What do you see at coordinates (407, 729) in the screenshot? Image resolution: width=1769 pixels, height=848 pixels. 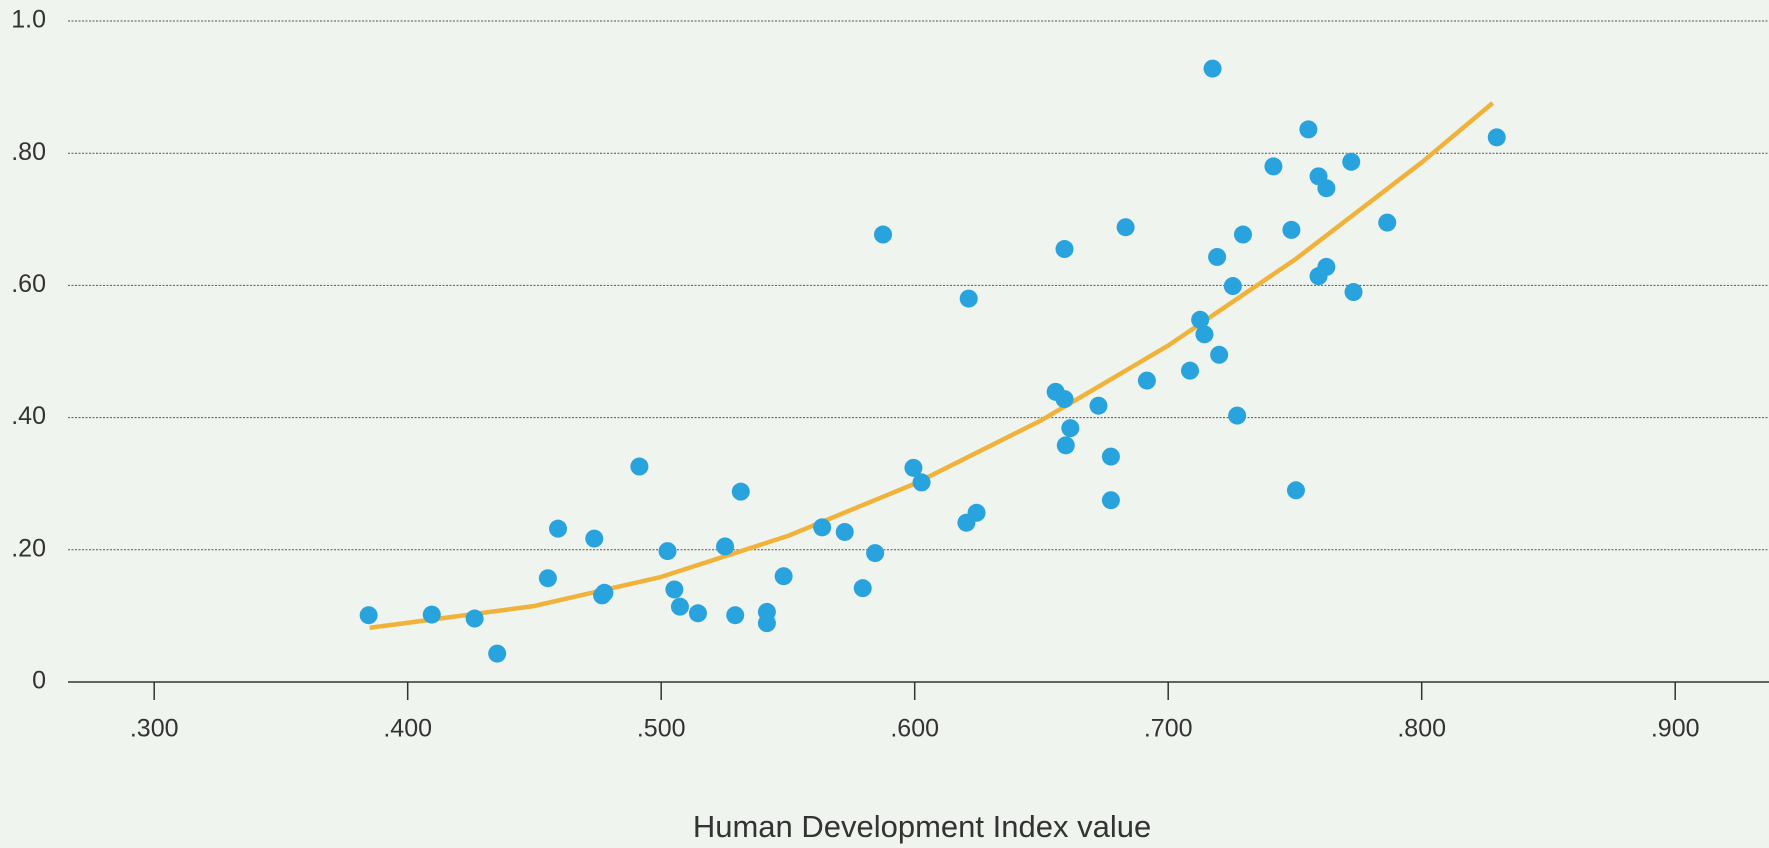 I see `x-tick-label: .400` at bounding box center [407, 729].